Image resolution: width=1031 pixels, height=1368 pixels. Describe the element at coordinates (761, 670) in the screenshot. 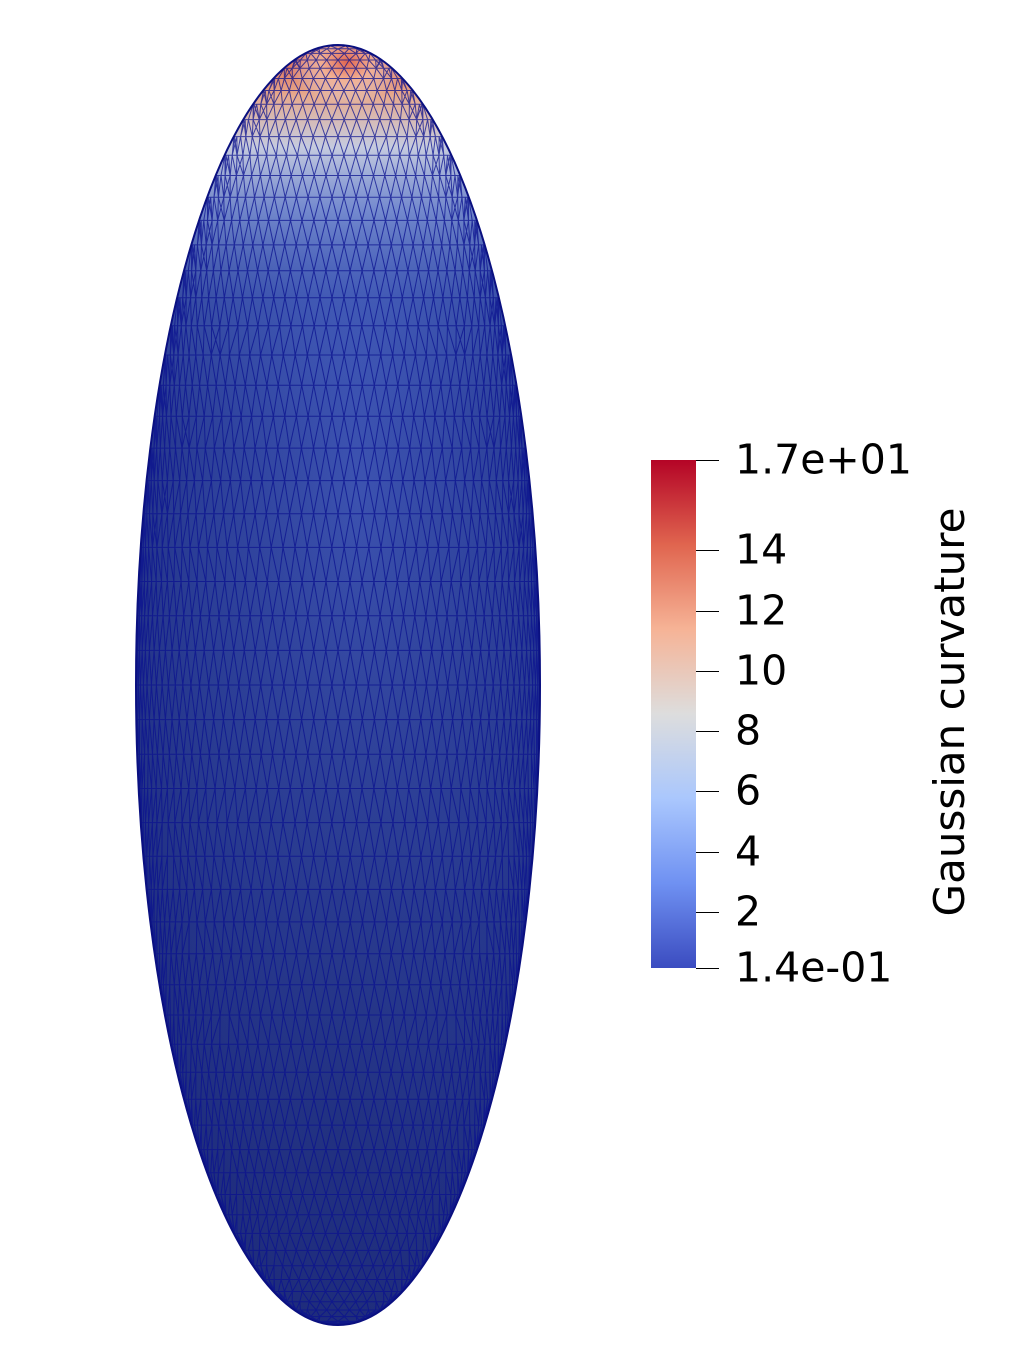

I see `colorbar-tick-label: 10` at that location.